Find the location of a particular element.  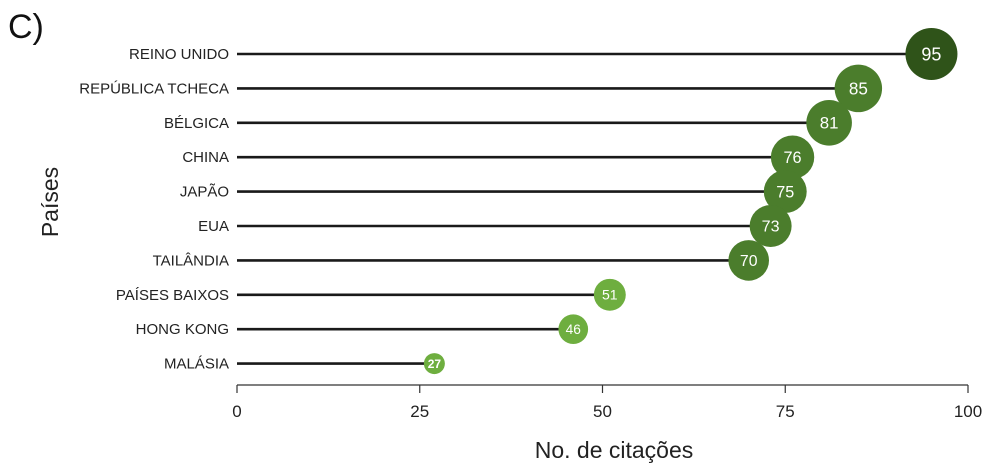

x-tick-label: 75 is located at coordinates (785, 411).